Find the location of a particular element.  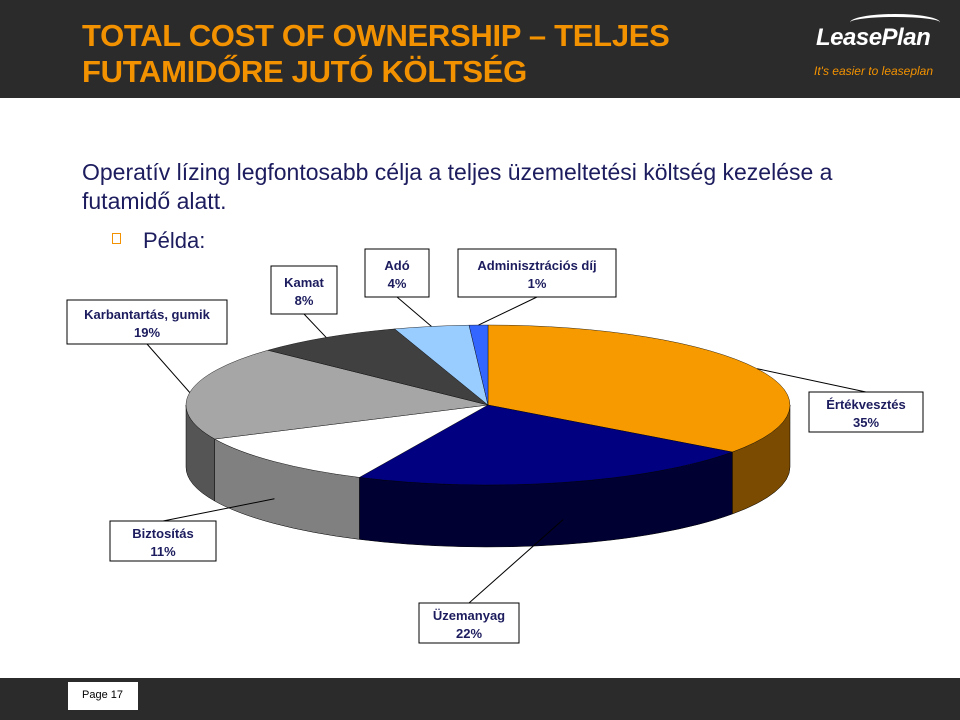

label-ado: Adó 4% is located at coordinates (397, 273).